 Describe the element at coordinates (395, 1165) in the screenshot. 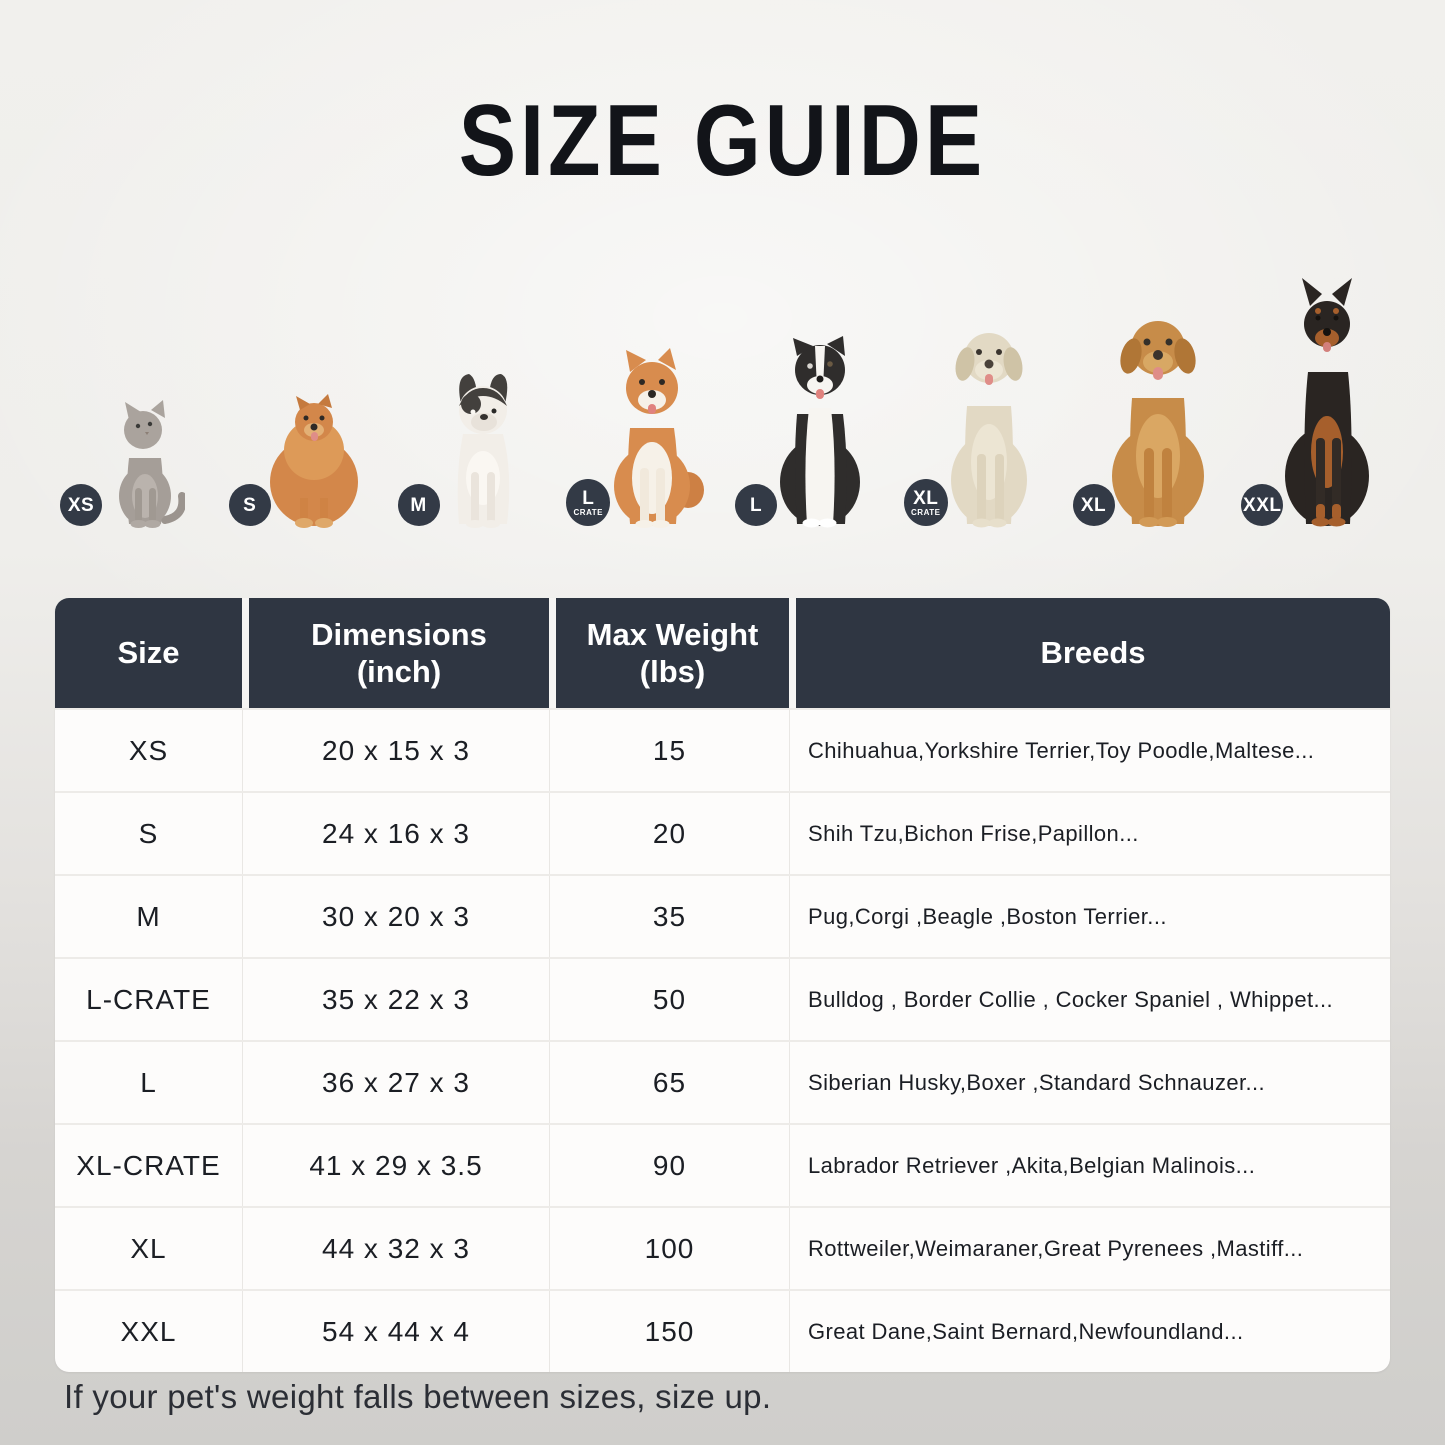

I see `dimensions-cell: 41 x 29 x 3.5` at that location.